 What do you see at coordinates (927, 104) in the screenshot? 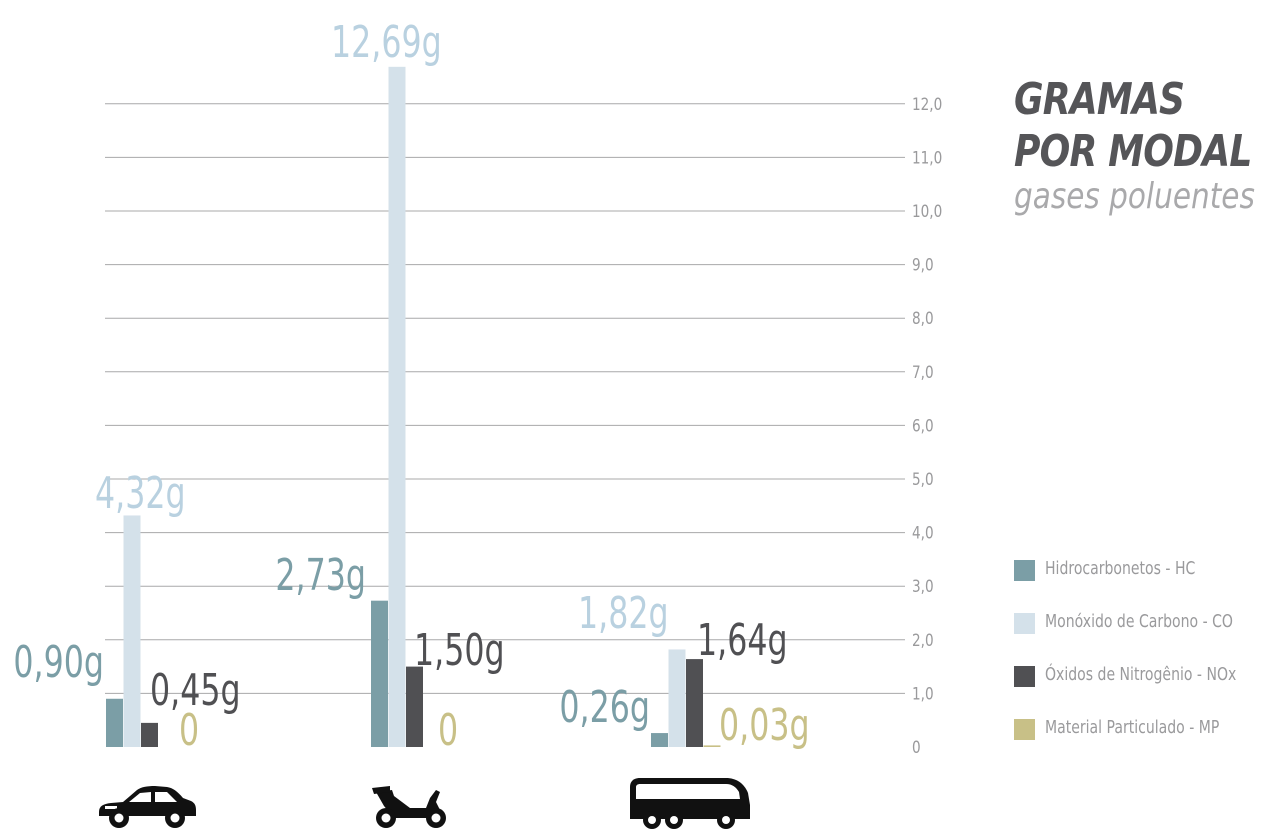
I see `y-tick-label: 12,0` at bounding box center [927, 104].